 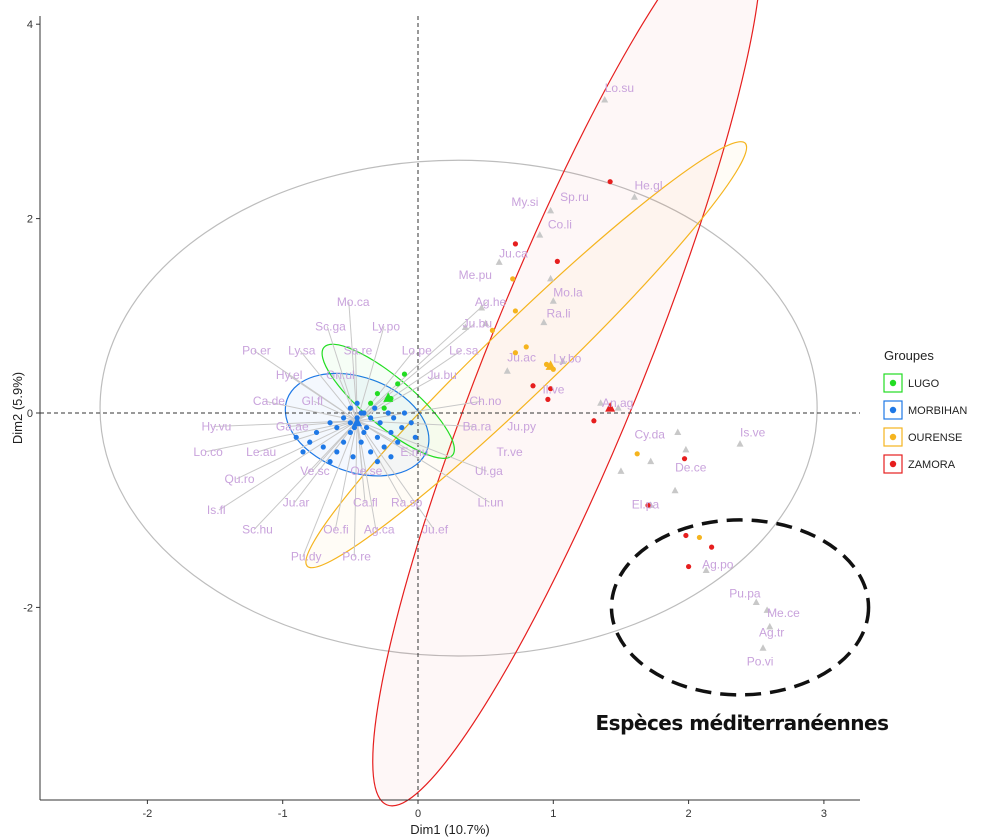 What do you see at coordinates (386, 326) in the screenshot?
I see `species-label: Ly.po` at bounding box center [386, 326].